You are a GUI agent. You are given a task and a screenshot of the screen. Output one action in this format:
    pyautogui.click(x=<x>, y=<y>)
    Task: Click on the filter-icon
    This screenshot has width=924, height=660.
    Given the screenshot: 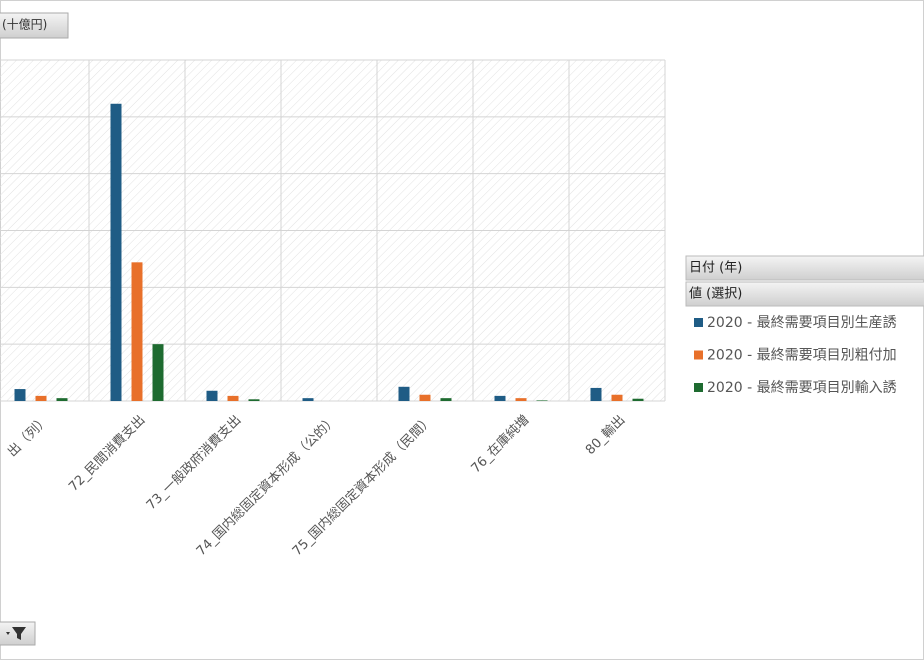 What is the action you would take?
    pyautogui.click(x=19, y=633)
    